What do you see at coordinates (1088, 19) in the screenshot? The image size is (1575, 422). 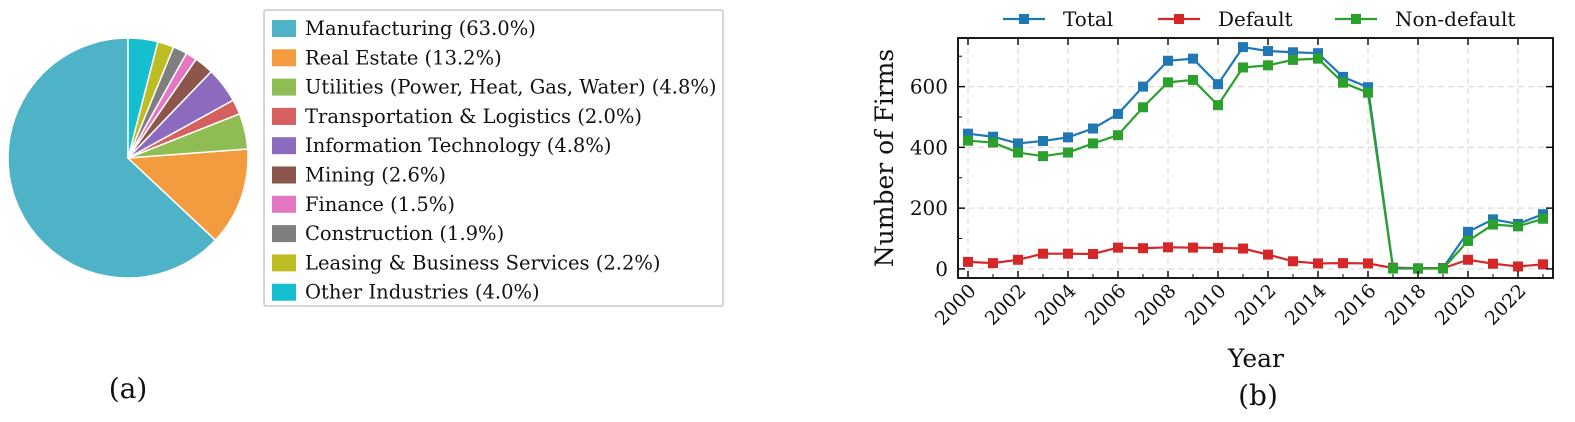 I see `legend-label: Total` at bounding box center [1088, 19].